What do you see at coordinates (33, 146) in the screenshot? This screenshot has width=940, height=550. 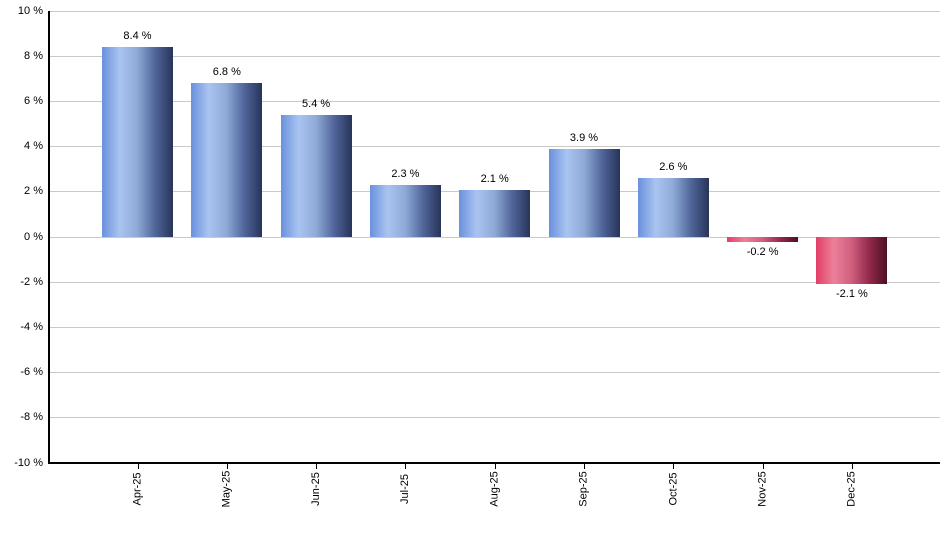 I see `y-axis-tick-label: 4 %` at bounding box center [33, 146].